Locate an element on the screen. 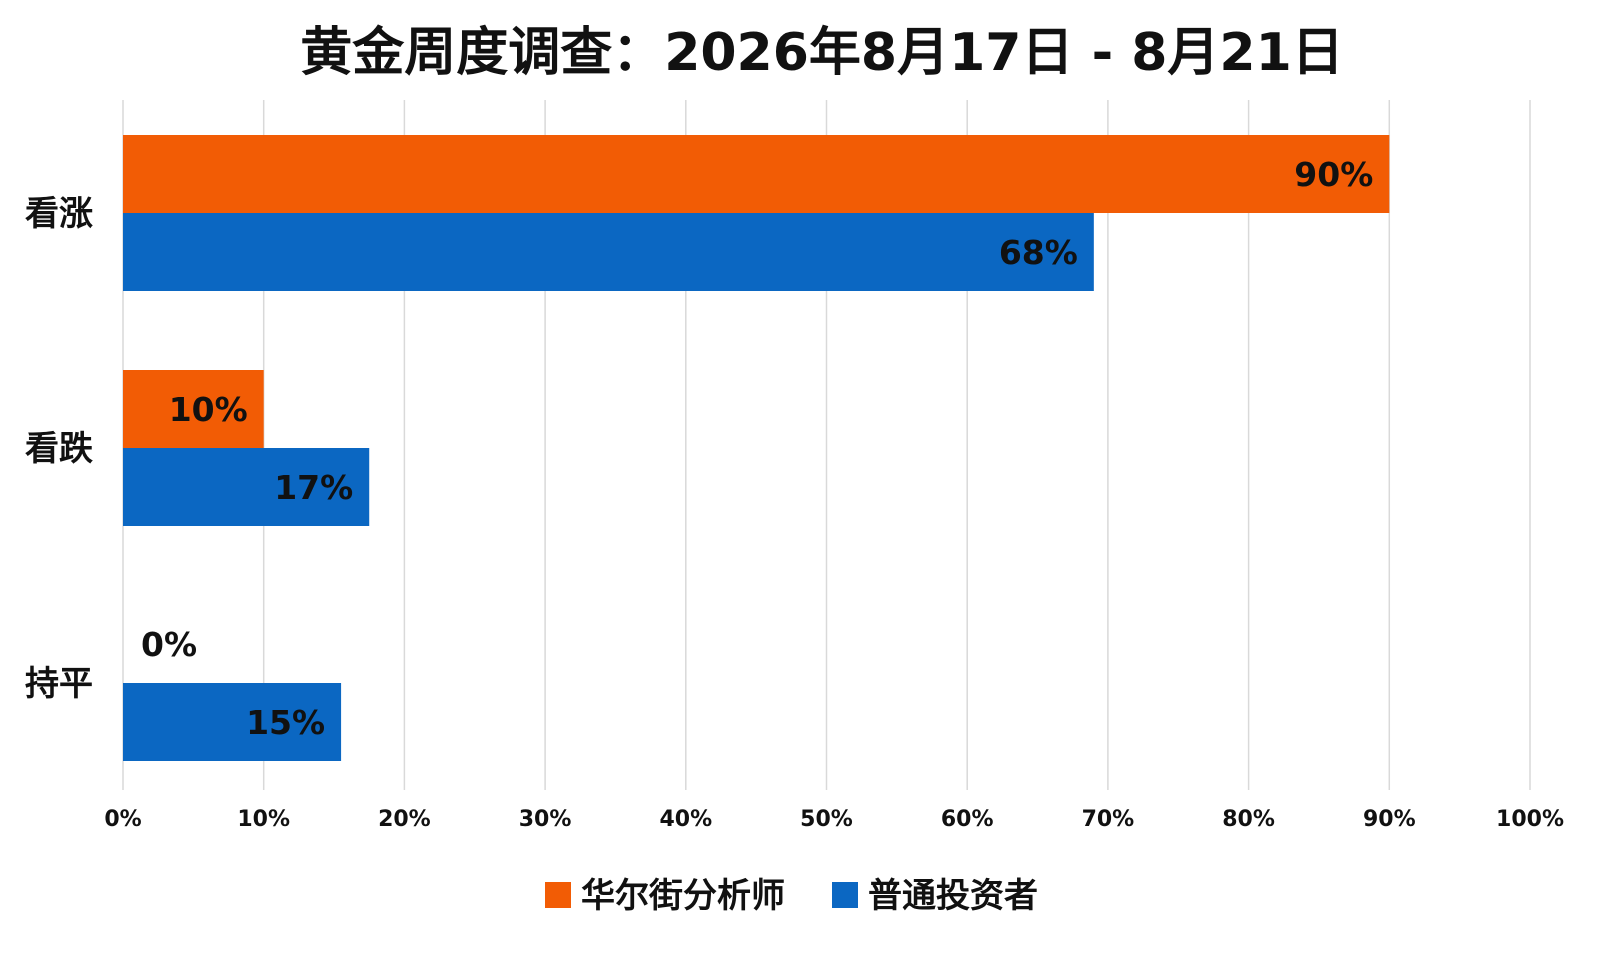  category-label: 看涨 is located at coordinates (59, 214).